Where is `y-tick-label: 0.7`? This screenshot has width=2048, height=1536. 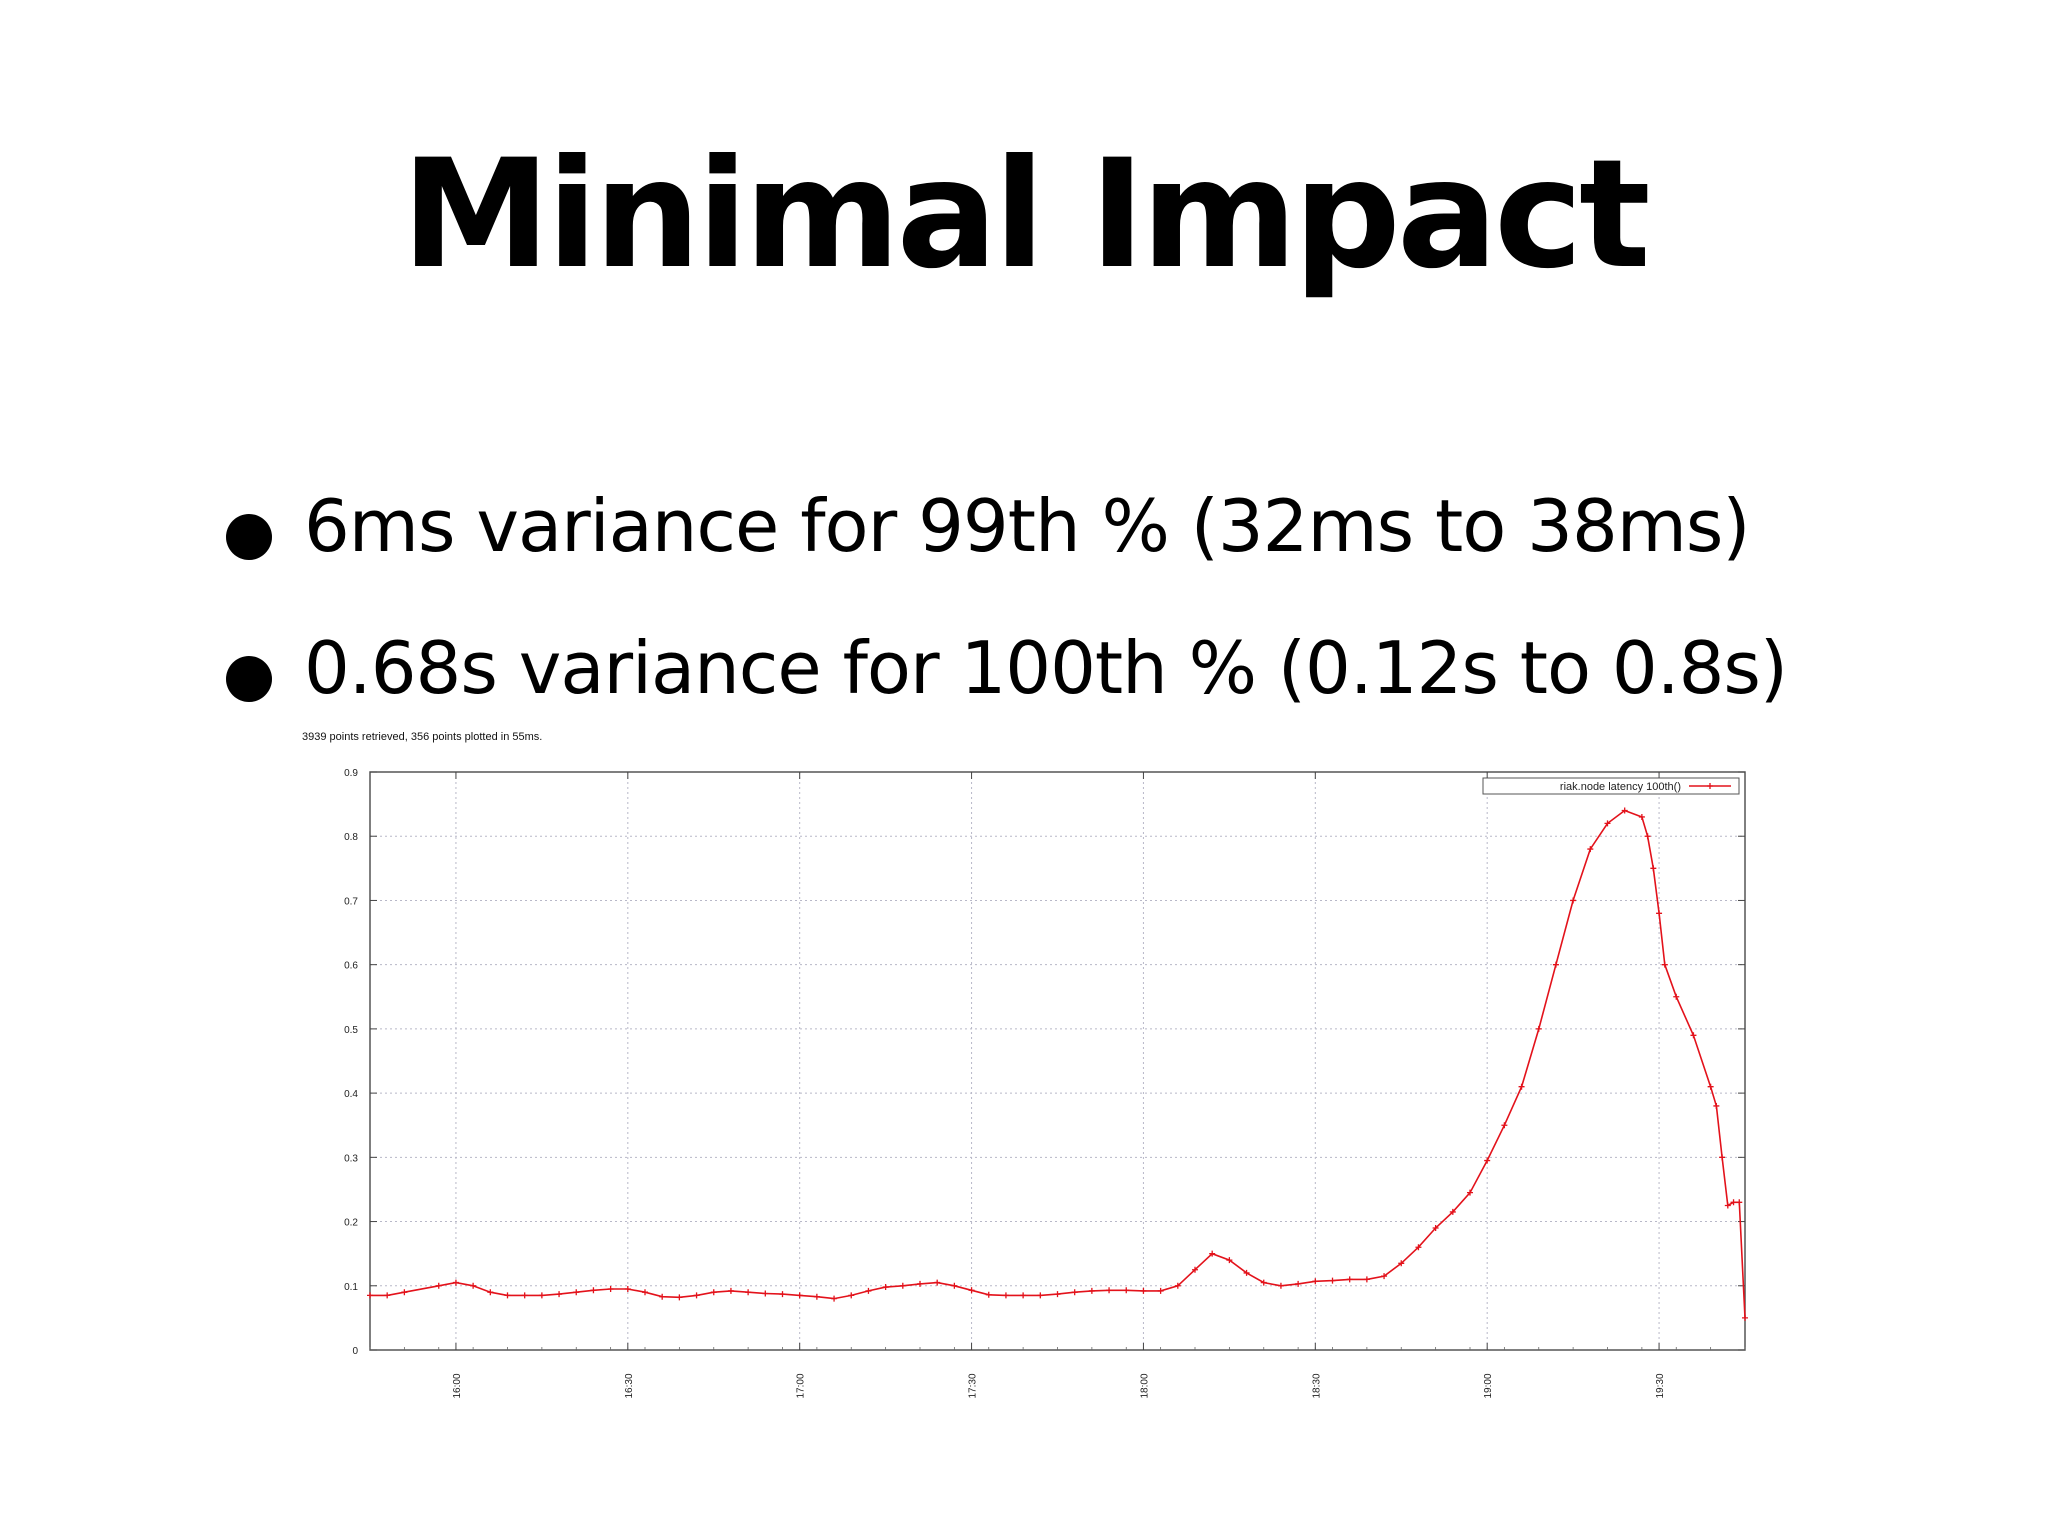 y-tick-label: 0.7 is located at coordinates (351, 901).